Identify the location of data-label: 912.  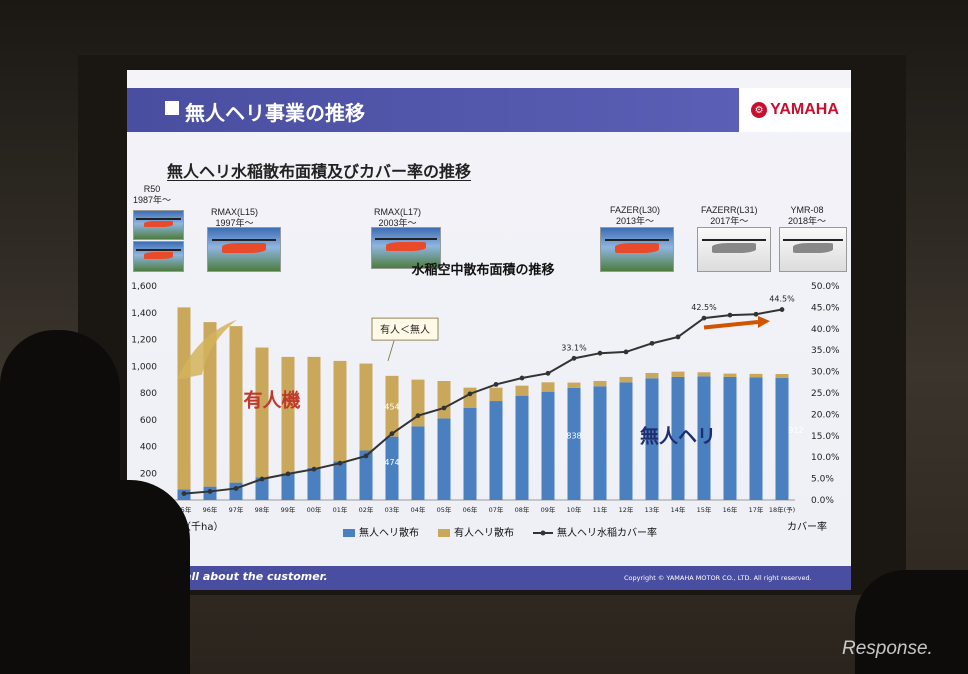
(795, 430).